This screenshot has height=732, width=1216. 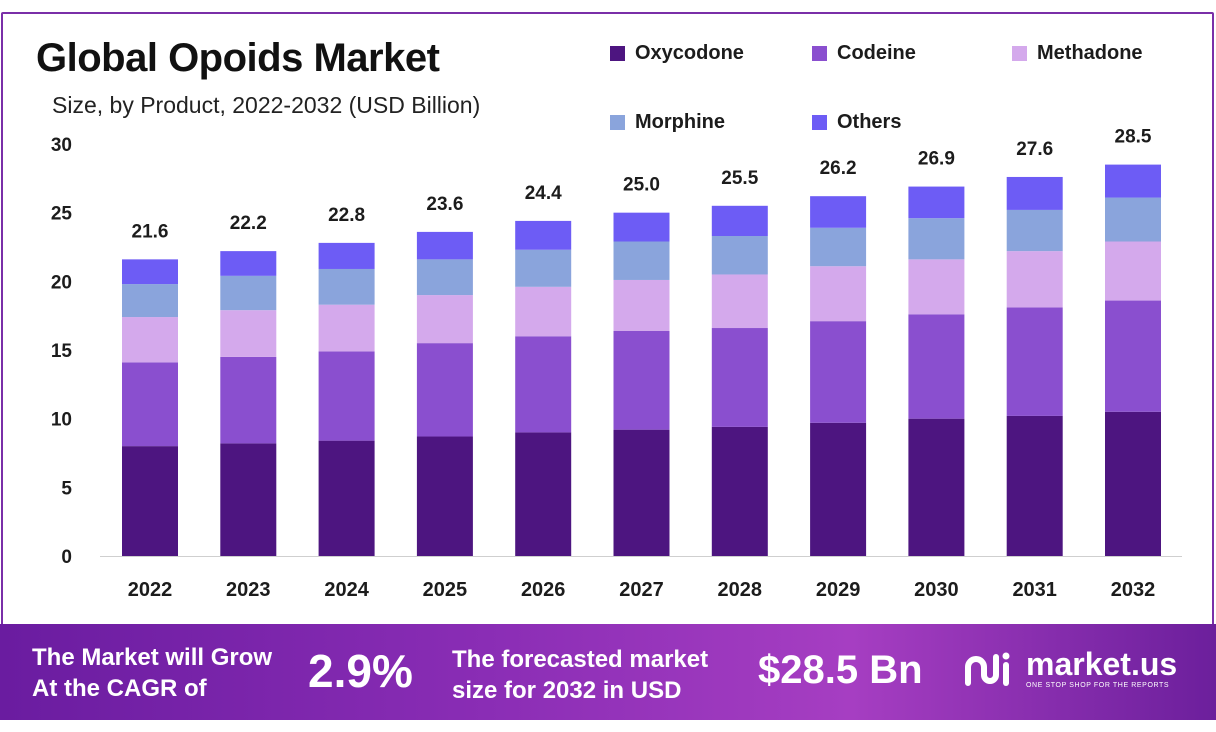 What do you see at coordinates (1090, 53) in the screenshot?
I see `legend-label-methadone: Methadone` at bounding box center [1090, 53].